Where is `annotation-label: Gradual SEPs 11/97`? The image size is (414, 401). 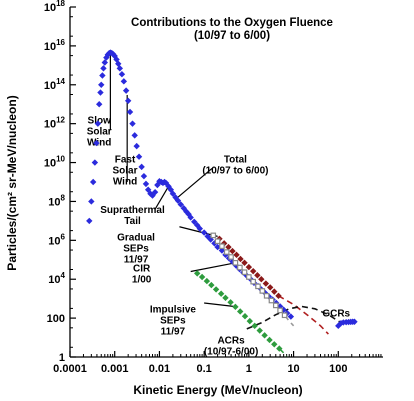
annotation-label: Gradual SEPs 11/97 is located at coordinates (136, 248).